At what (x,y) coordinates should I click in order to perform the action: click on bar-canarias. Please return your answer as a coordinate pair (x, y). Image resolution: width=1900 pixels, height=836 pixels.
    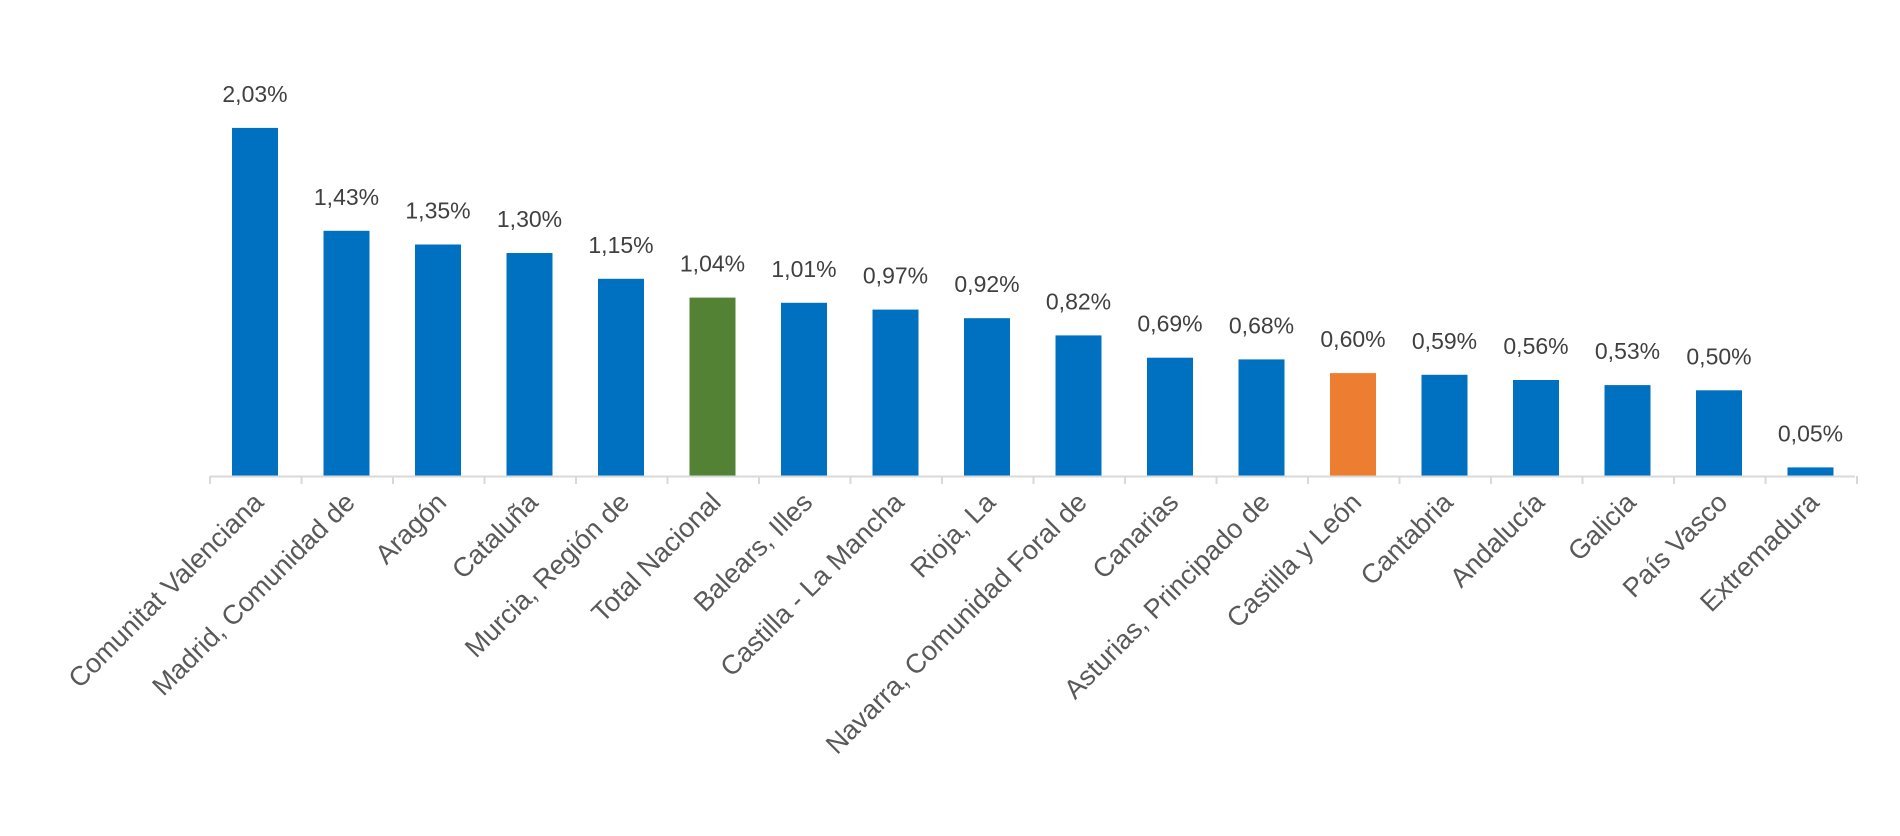
    Looking at the image, I should click on (1170, 416).